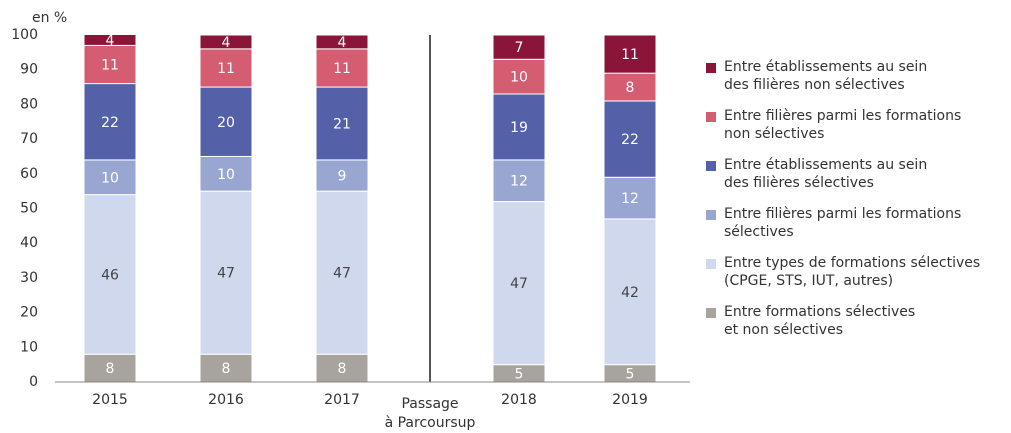 This screenshot has height=433, width=1011. I want to click on x-tick-label: 2015, so click(110, 400).